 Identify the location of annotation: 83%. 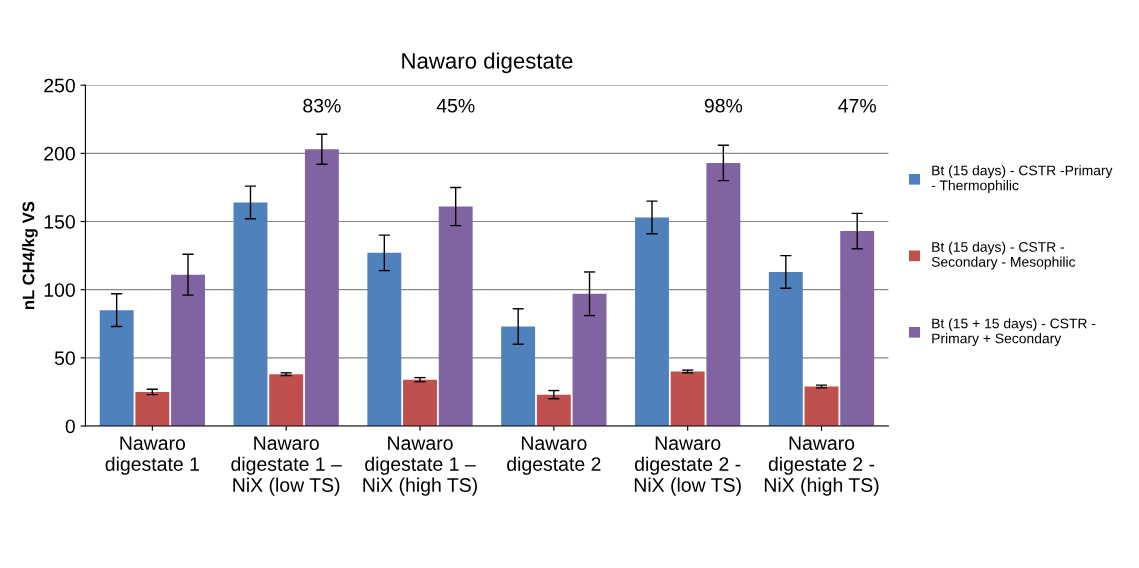
(322, 105).